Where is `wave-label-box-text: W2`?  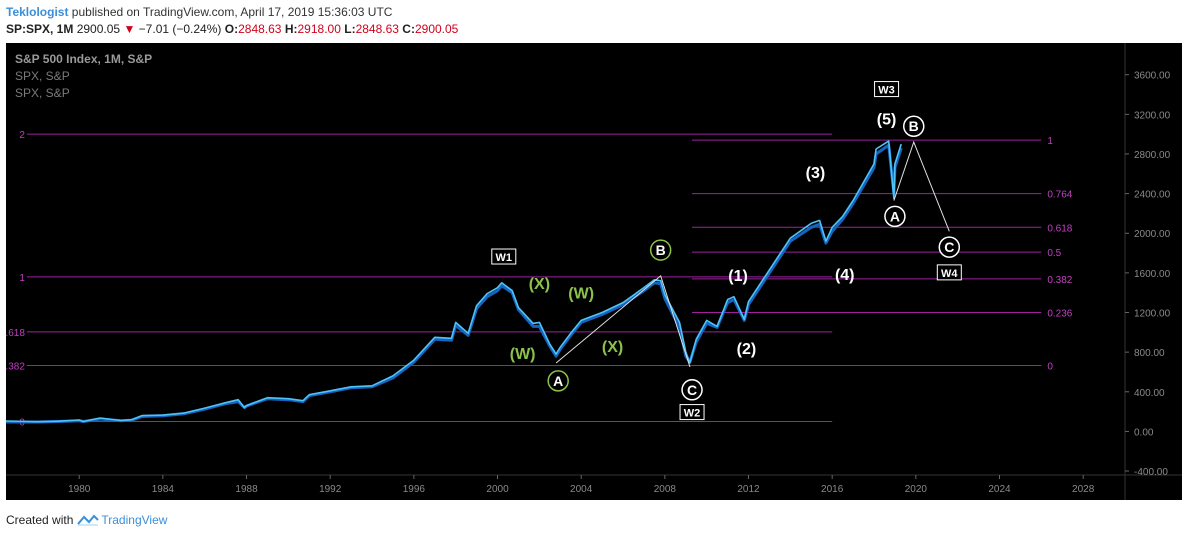 wave-label-box-text: W2 is located at coordinates (692, 414).